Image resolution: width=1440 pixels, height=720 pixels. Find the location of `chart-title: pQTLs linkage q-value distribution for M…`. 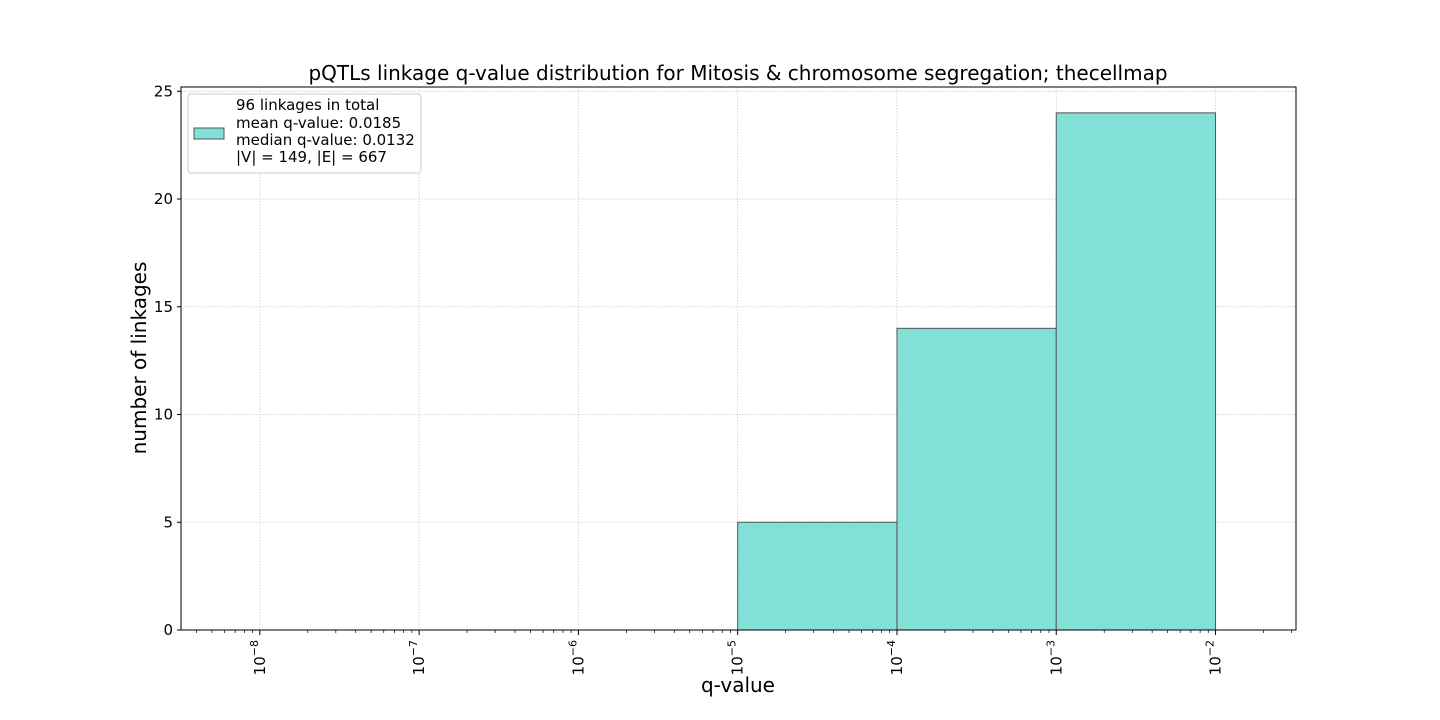

chart-title: pQTLs linkage q-value distribution for M… is located at coordinates (737, 73).